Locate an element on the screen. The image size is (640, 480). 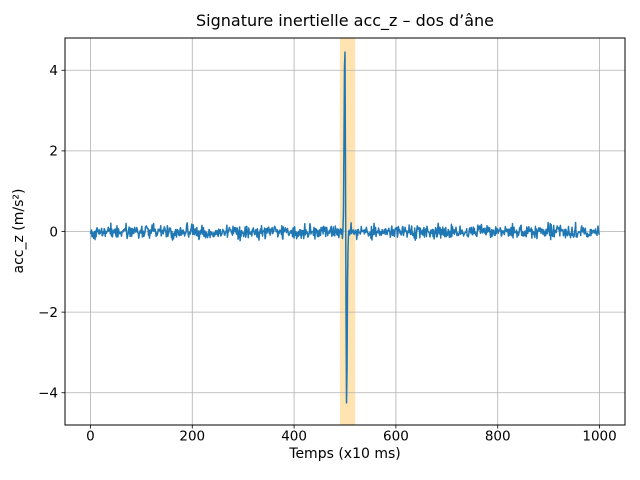
x-tick-label: 1000 is located at coordinates (599, 437).